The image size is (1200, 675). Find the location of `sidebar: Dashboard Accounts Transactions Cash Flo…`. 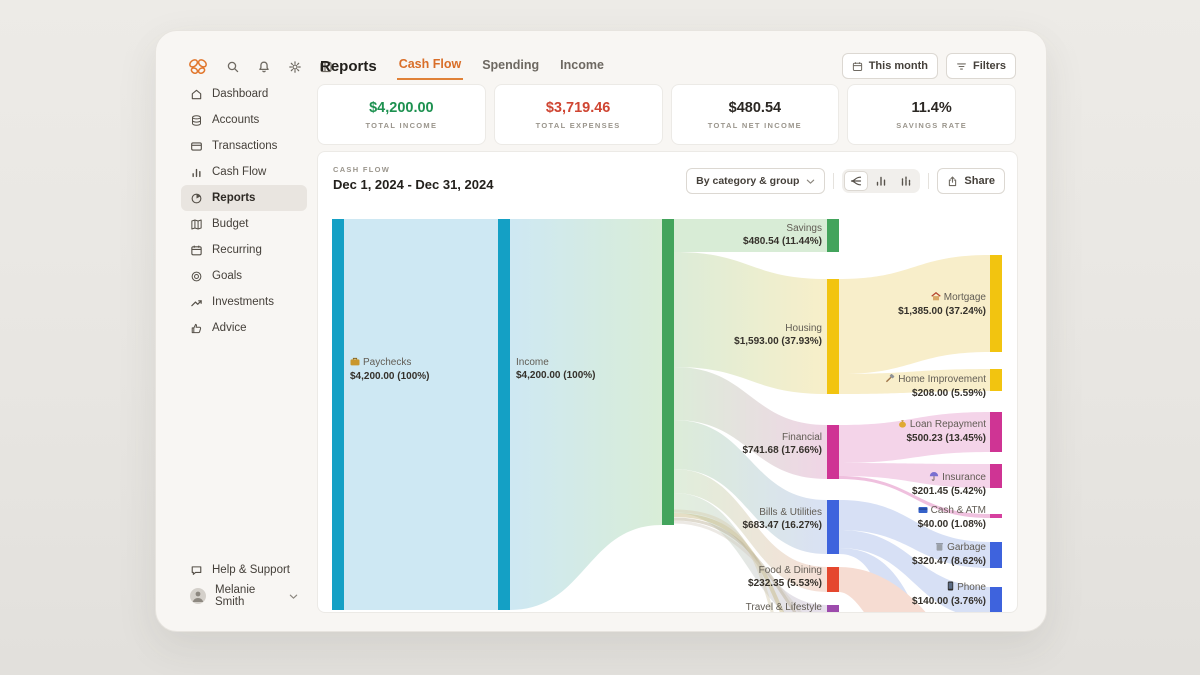

sidebar: Dashboard Accounts Transactions Cash Flo… is located at coordinates (244, 331).